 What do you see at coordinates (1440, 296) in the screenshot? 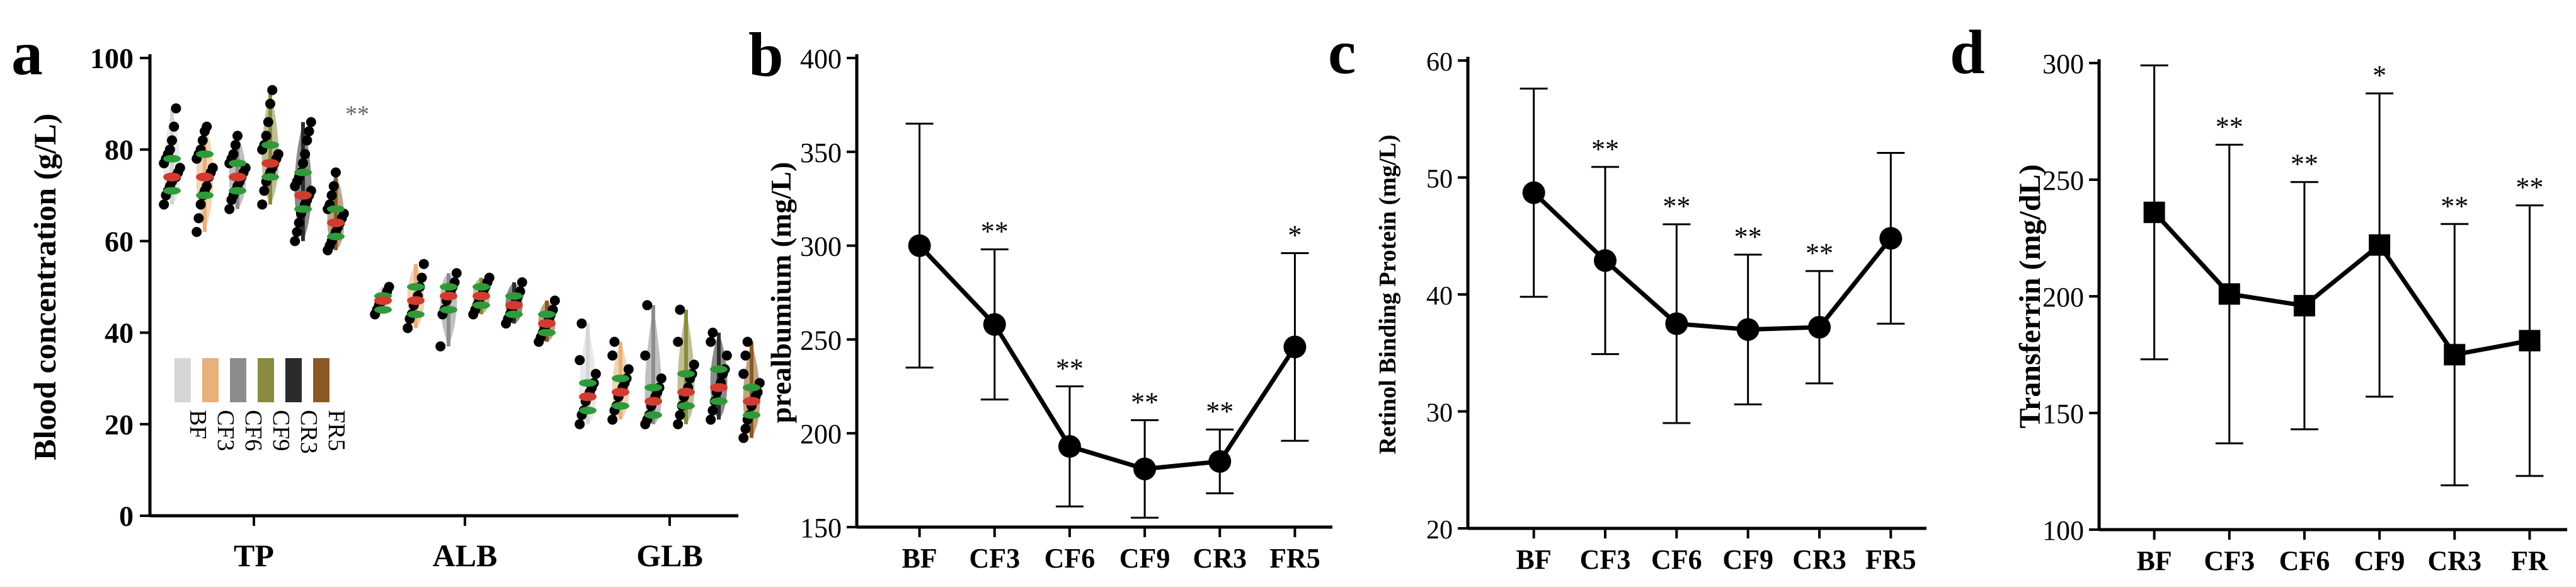
I see `y-tick-label: 40` at bounding box center [1440, 296].